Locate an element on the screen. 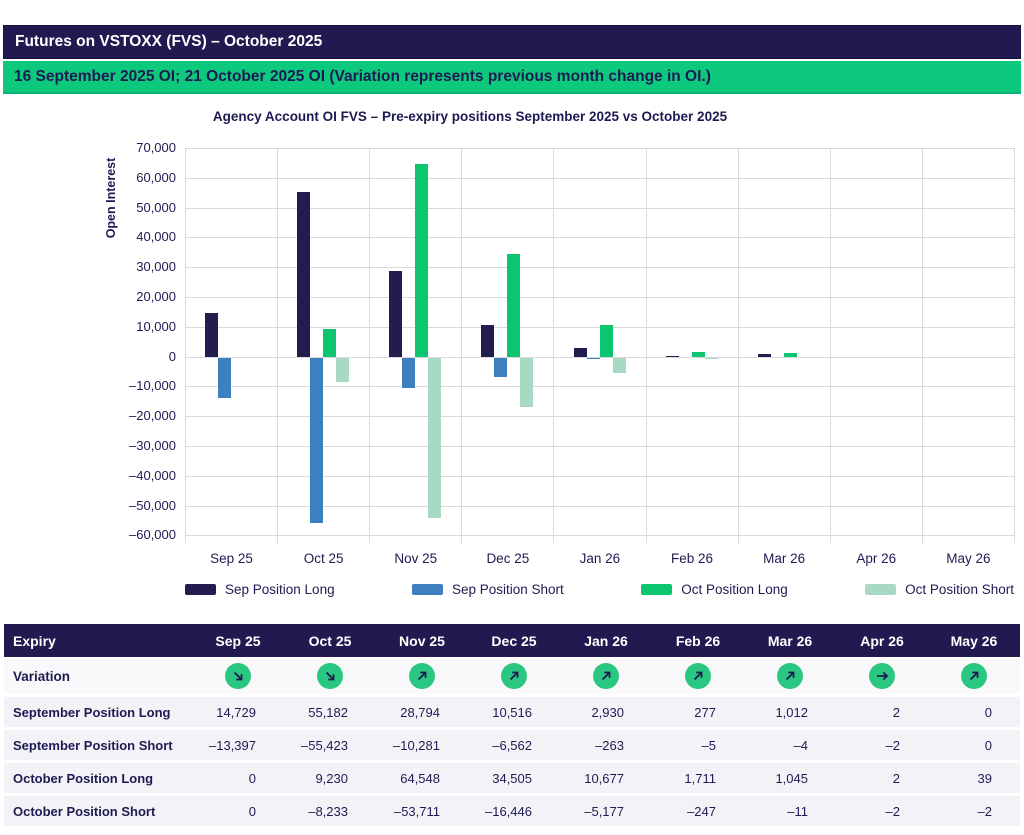  table-cell: –53,711 is located at coordinates (416, 811).